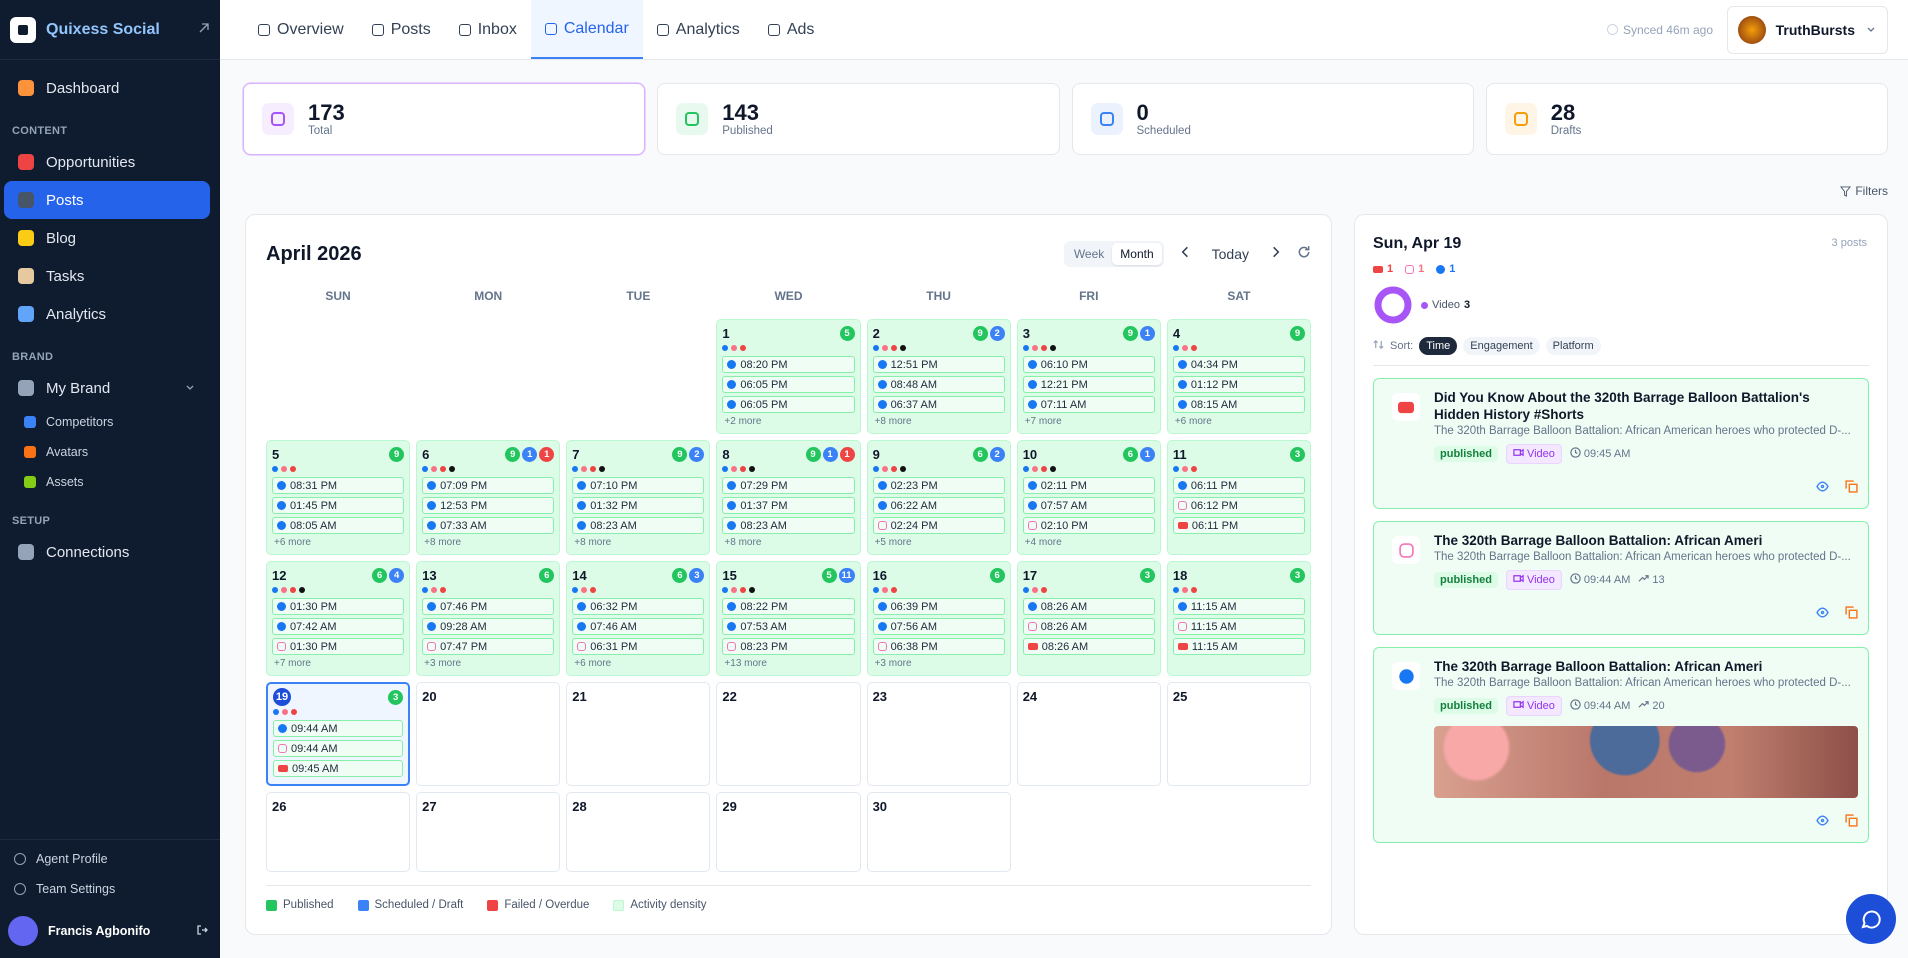 Image resolution: width=1908 pixels, height=958 pixels. Describe the element at coordinates (107, 388) in the screenshot. I see `nav-item: My Brand` at that location.